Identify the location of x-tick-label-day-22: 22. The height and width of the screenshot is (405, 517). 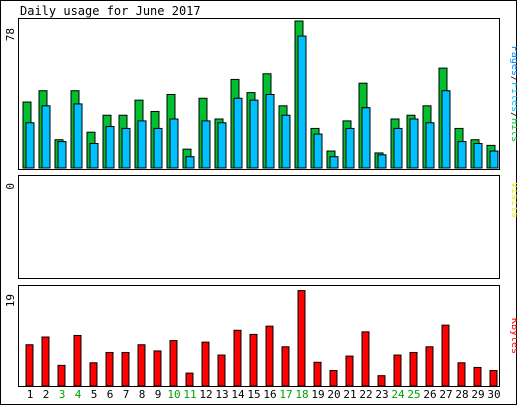
(365, 394).